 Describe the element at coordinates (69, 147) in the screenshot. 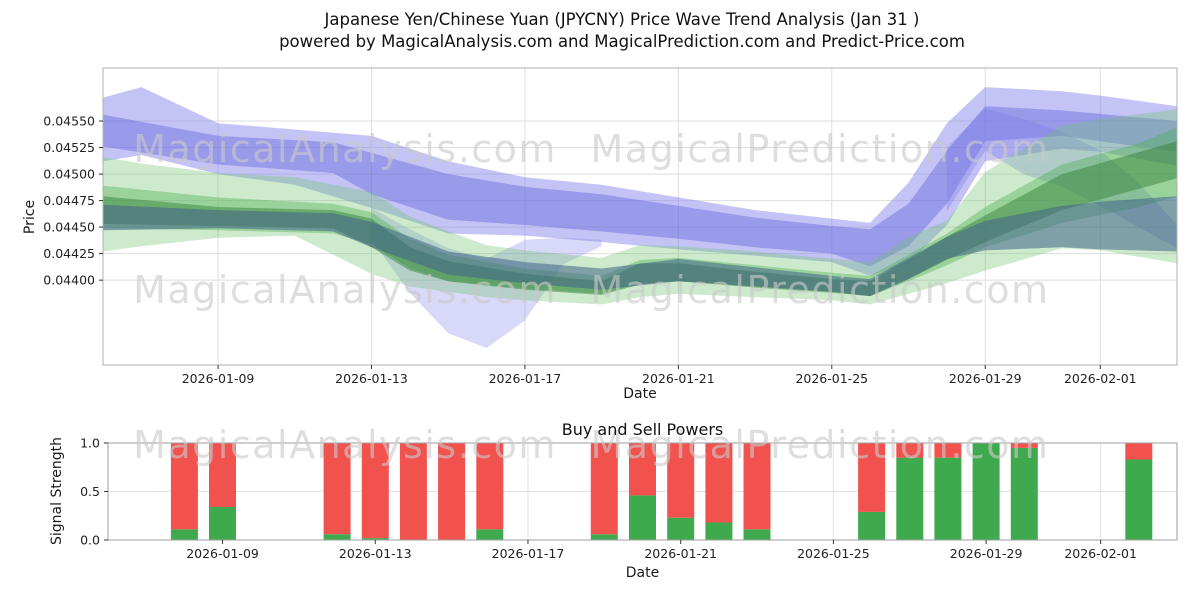

I see `y-tick-label: 0.04525` at that location.